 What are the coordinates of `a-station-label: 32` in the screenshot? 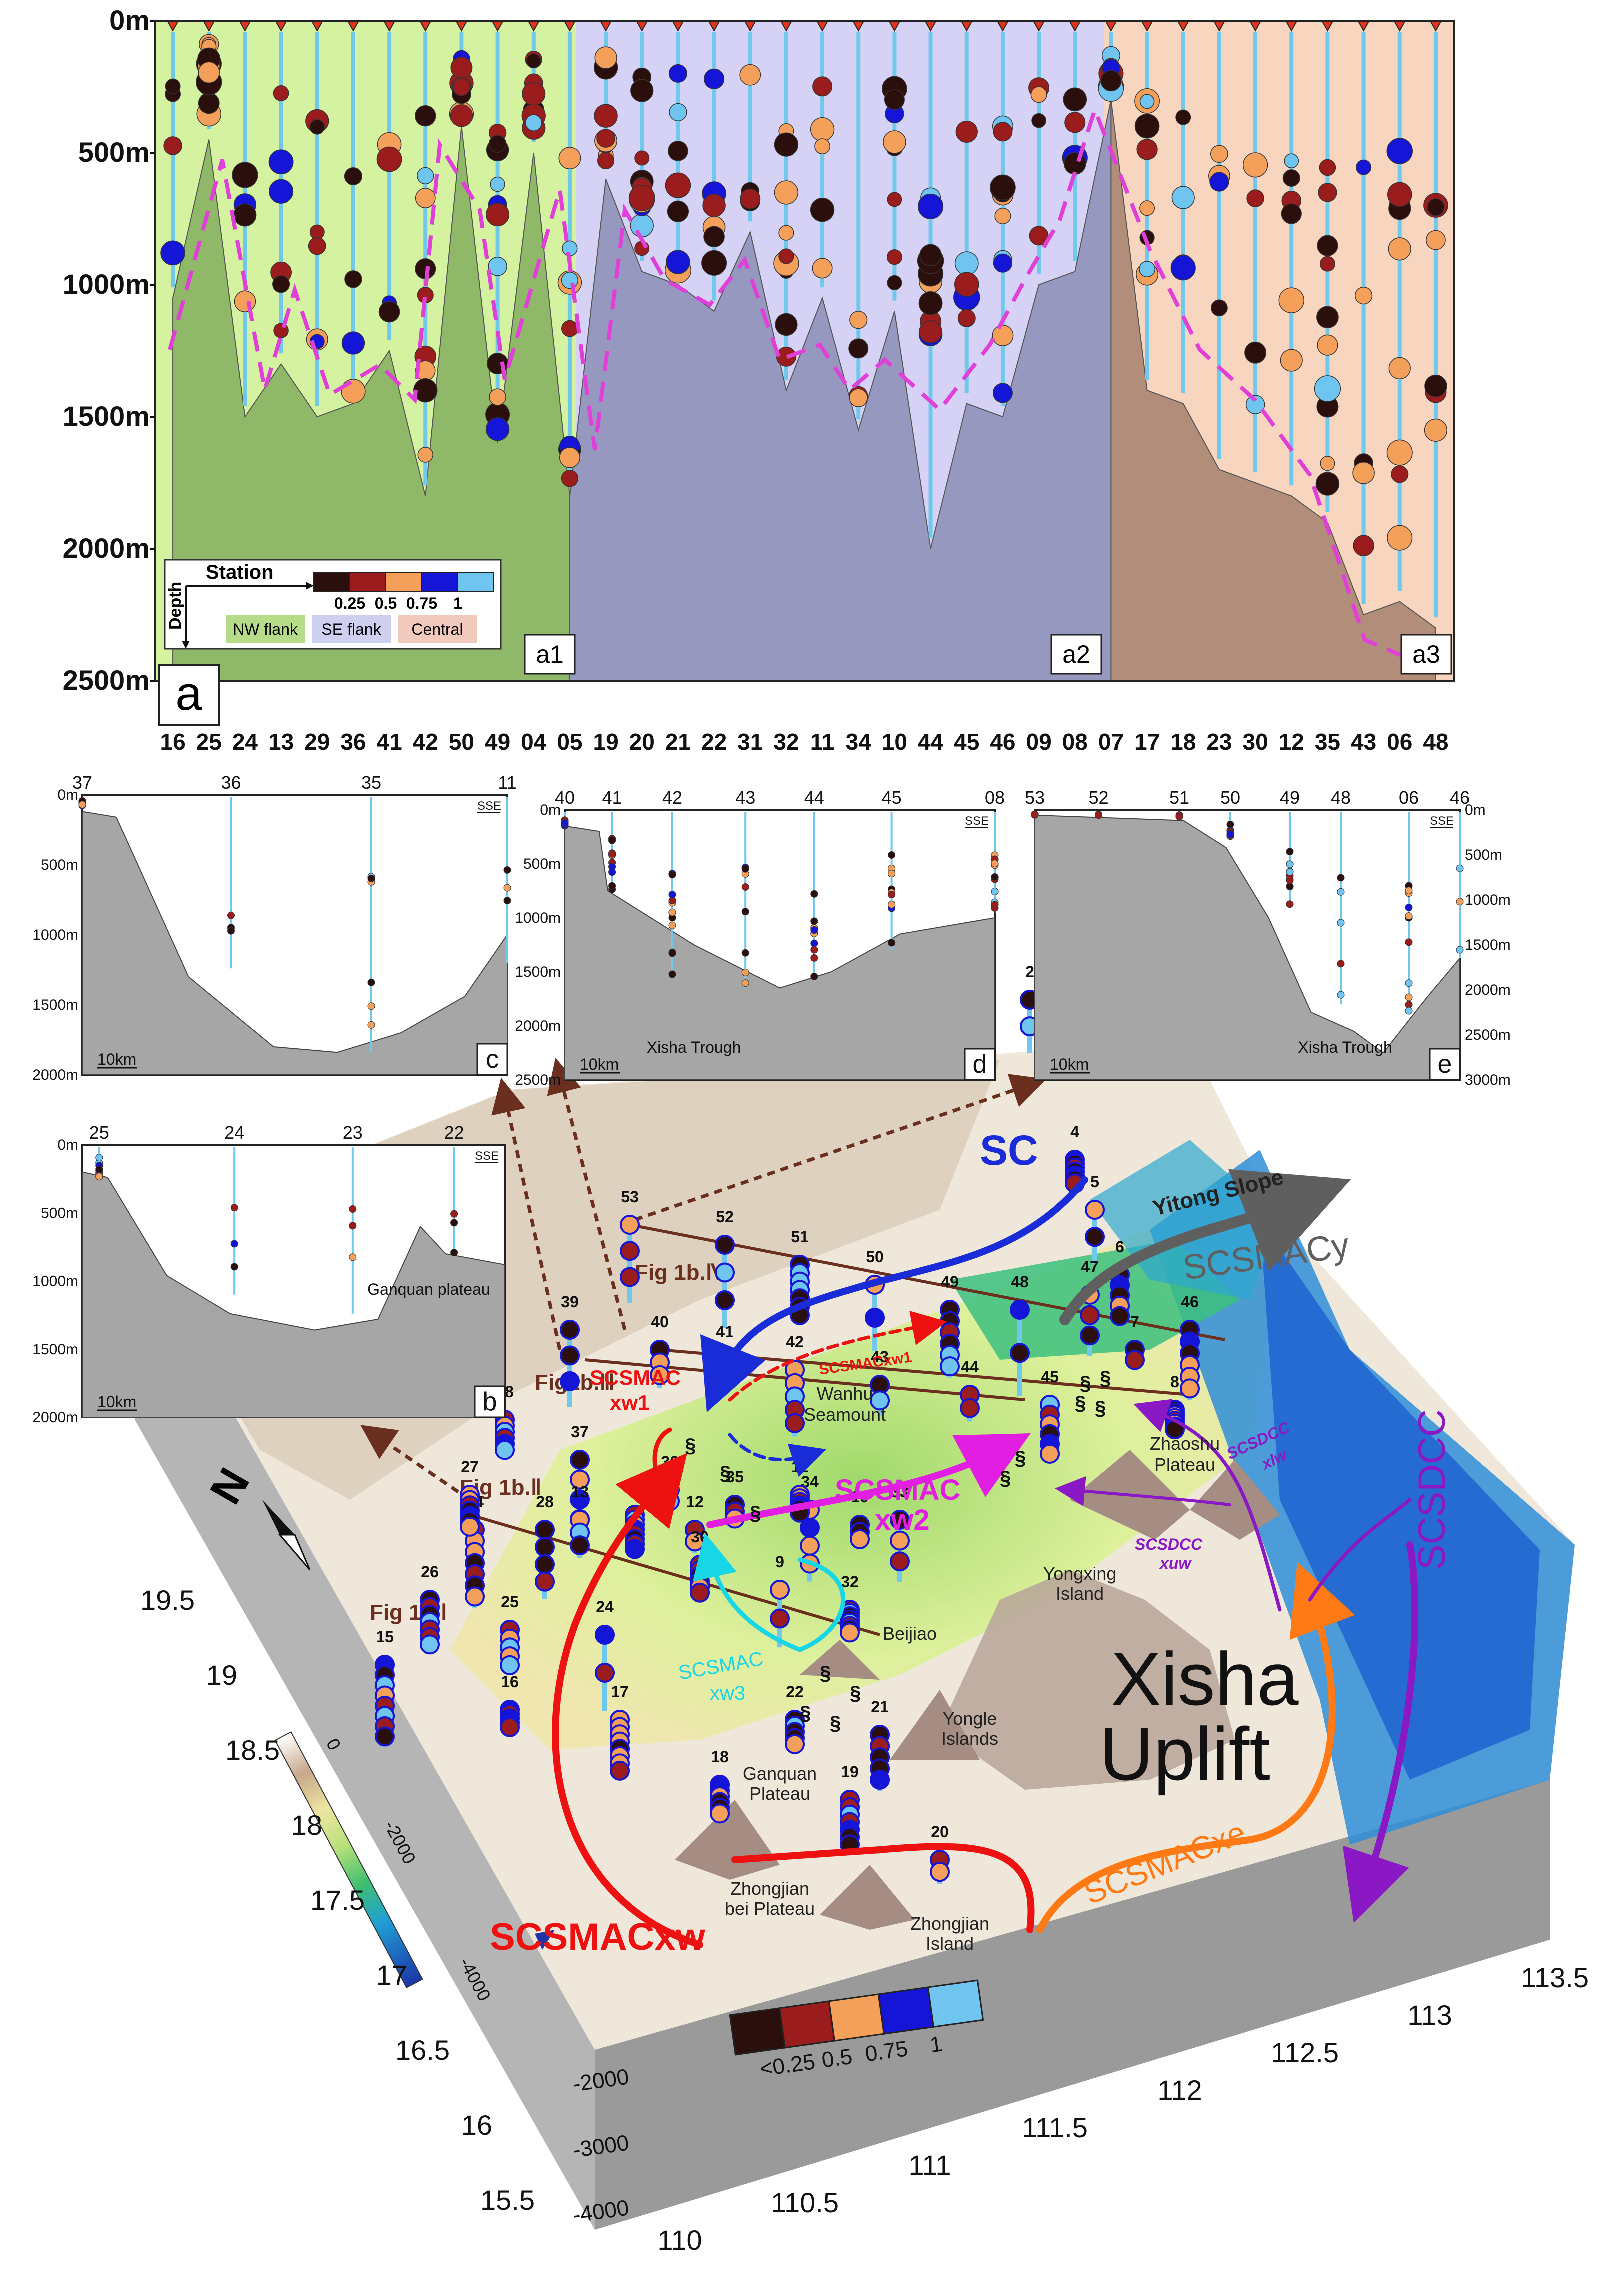 It's located at (786, 742).